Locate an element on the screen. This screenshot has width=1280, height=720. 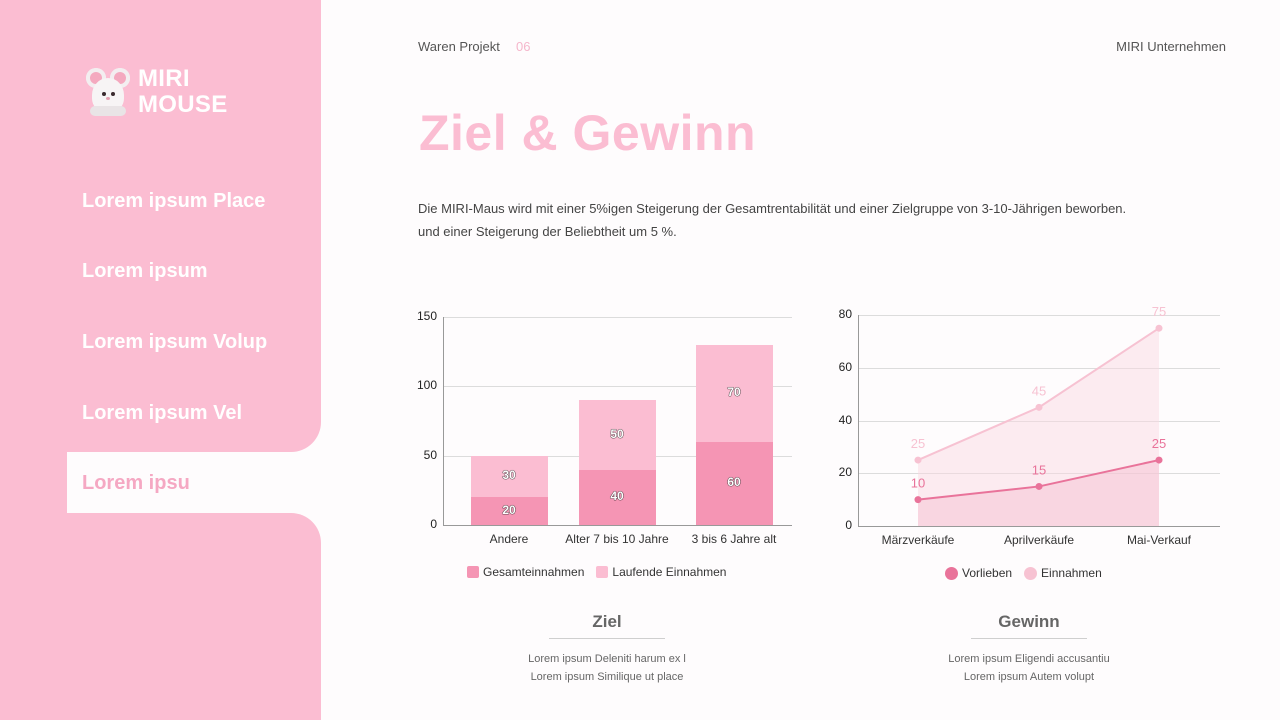
legend-label: Gesamteinnahmen is located at coordinates (534, 572).